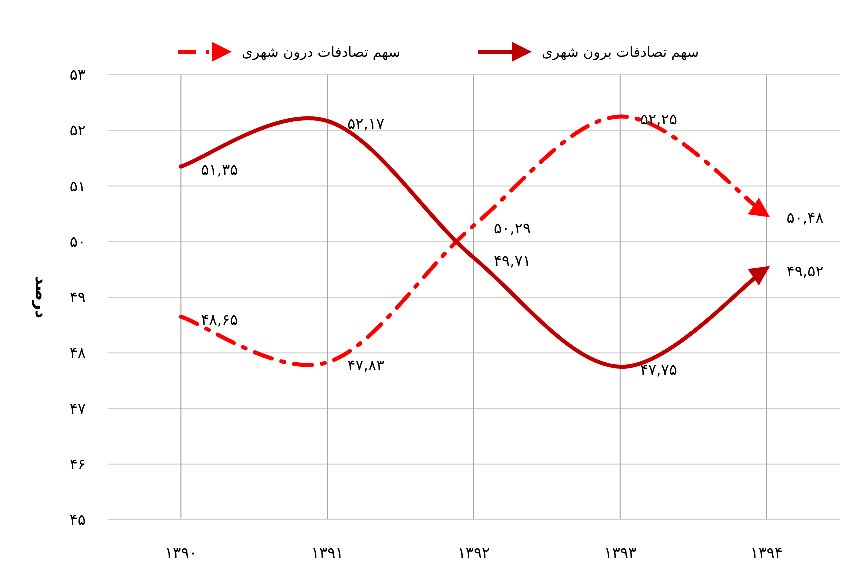 This screenshot has height=569, width=865. I want to click on data-label: ۴۹,۵۲, so click(805, 271).